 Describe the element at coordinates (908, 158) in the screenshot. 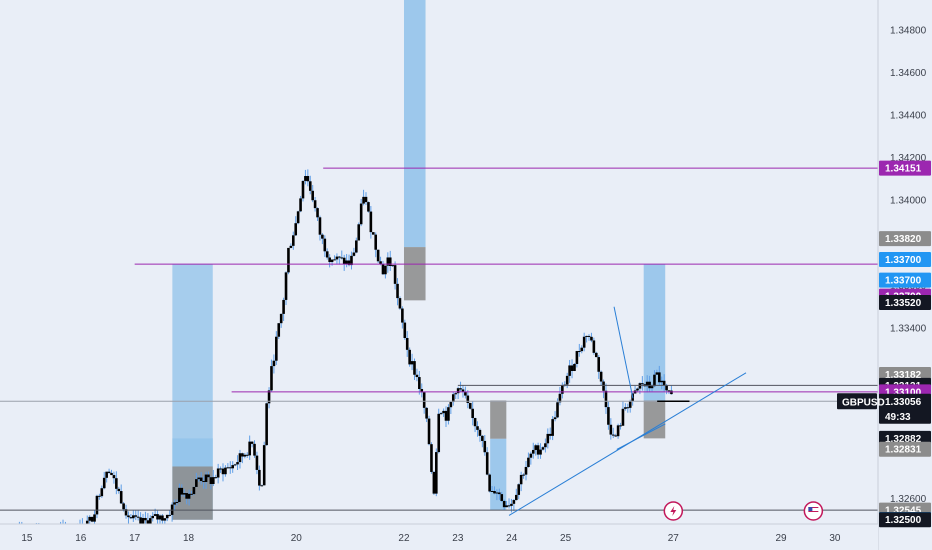

I see `price-tick: 1.34200` at that location.